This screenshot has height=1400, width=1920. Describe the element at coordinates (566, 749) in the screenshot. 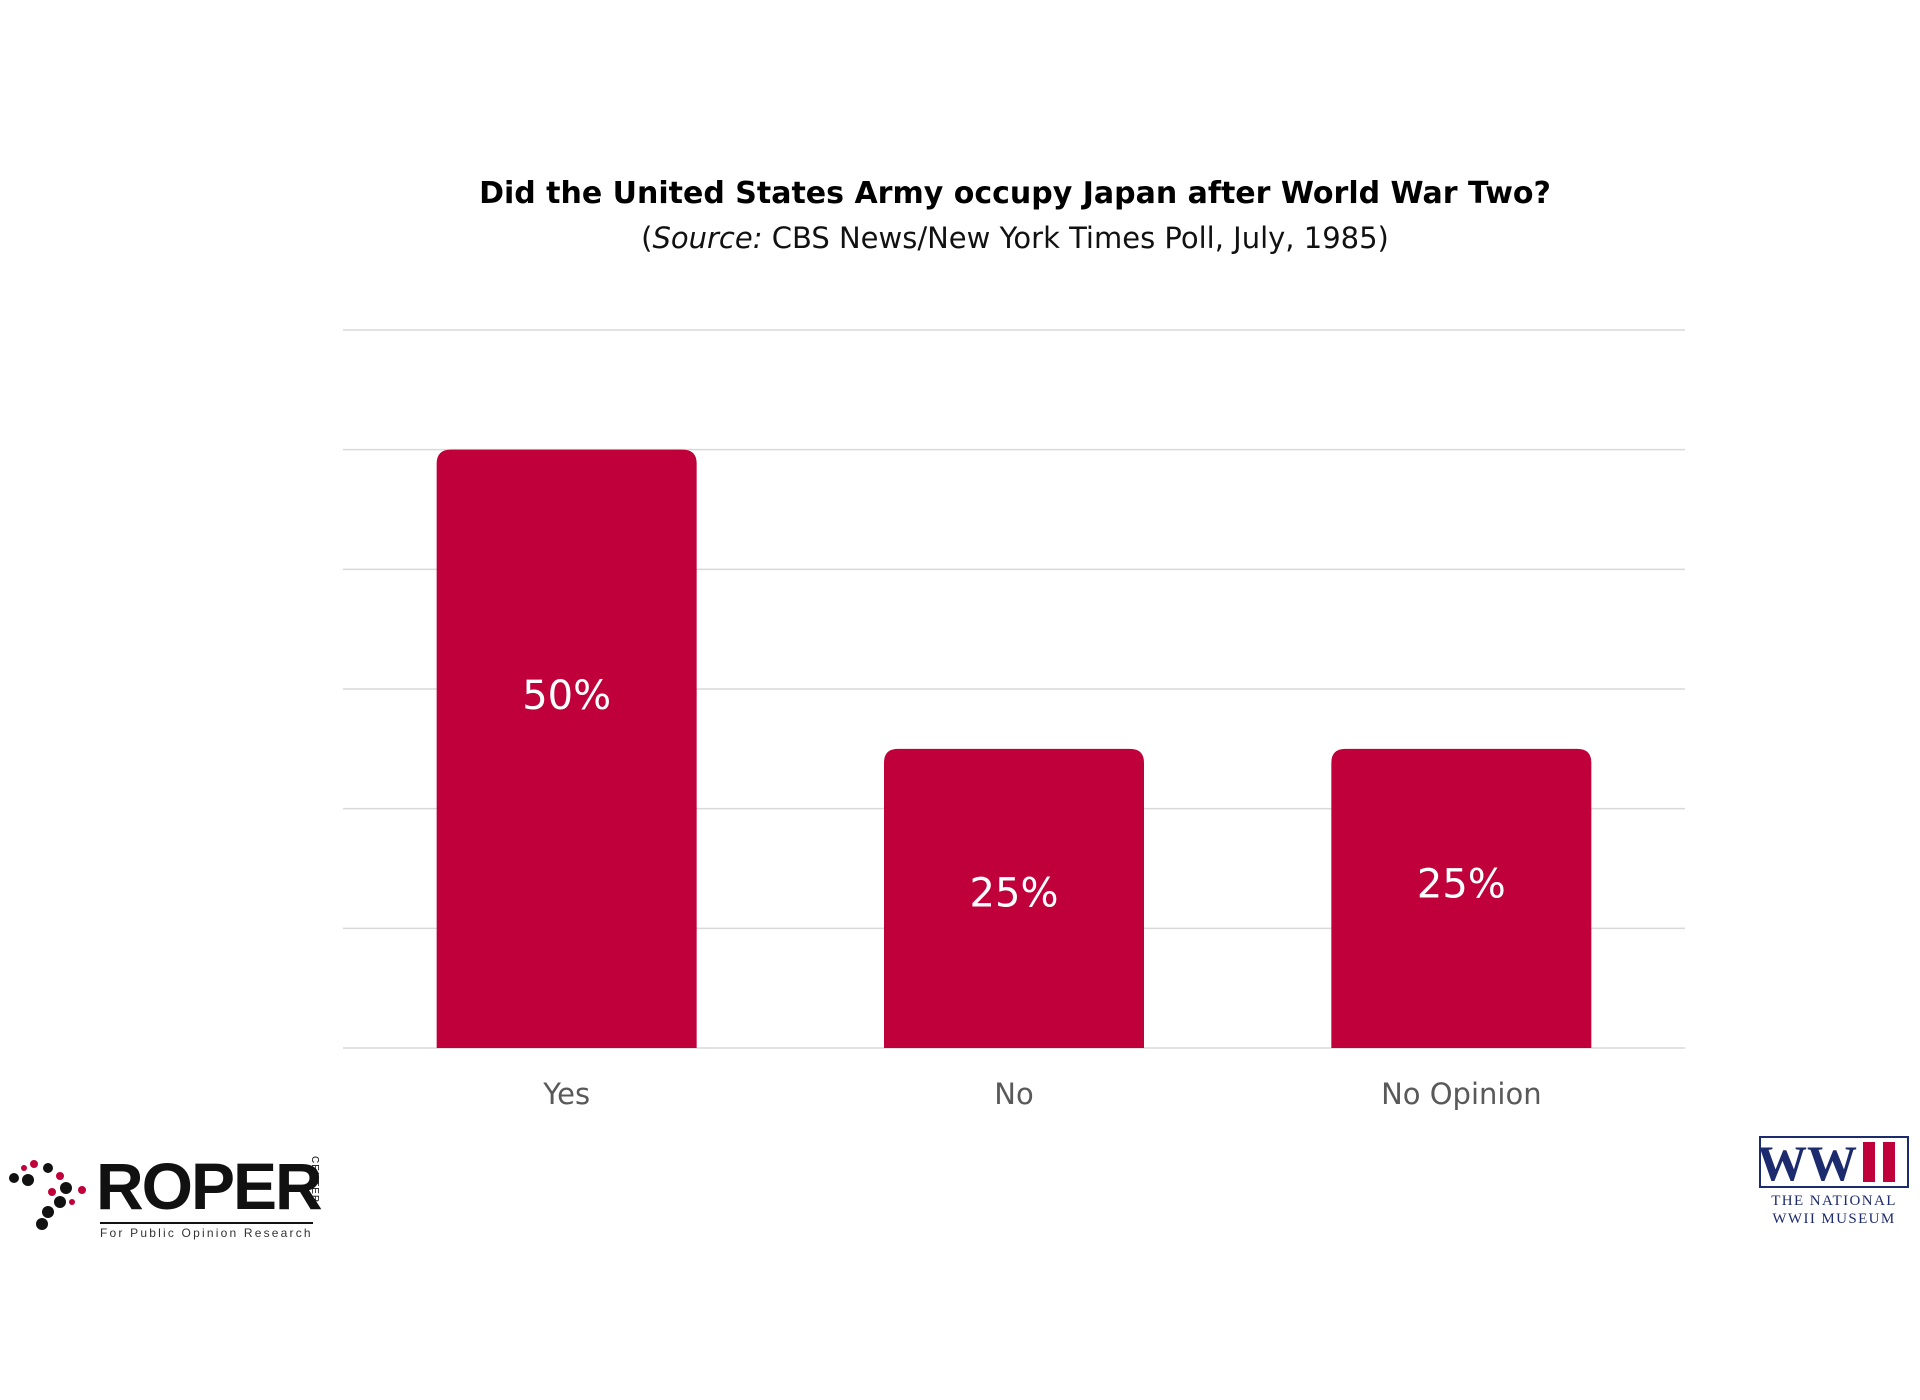

I see `bar-yes` at that location.